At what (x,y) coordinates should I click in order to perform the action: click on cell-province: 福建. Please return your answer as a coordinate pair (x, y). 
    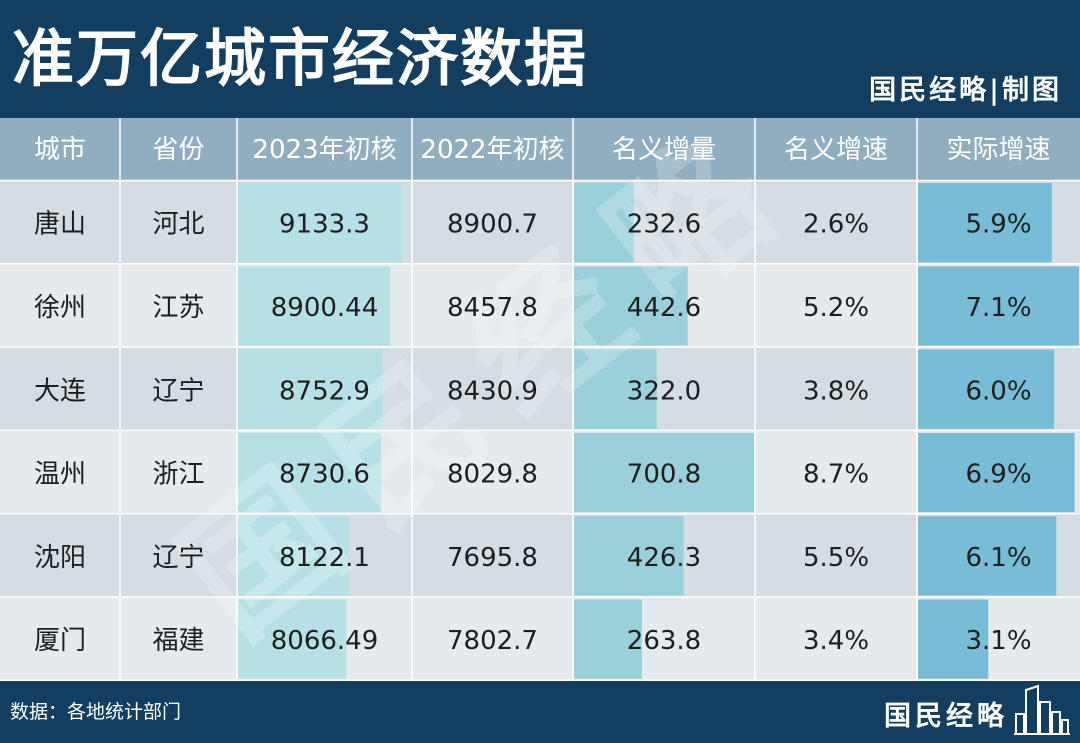
    Looking at the image, I should click on (178, 641).